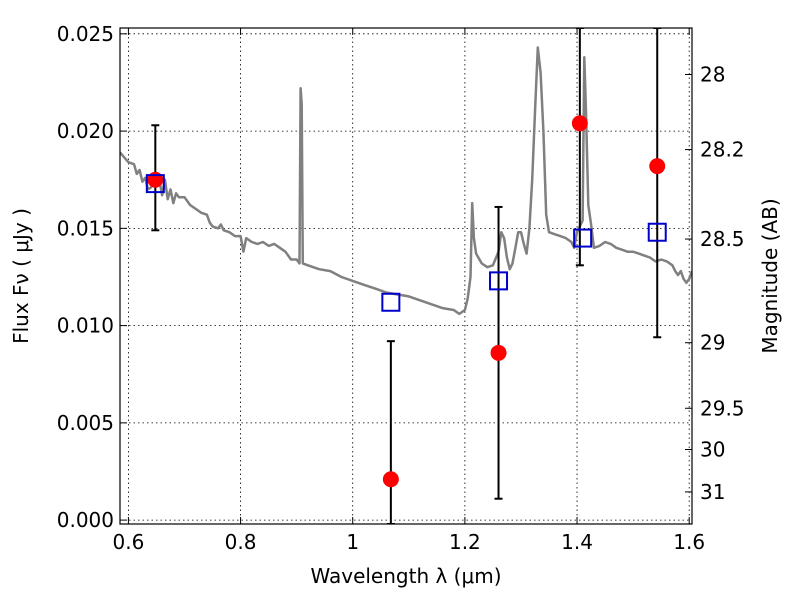 The width and height of the screenshot is (800, 600). What do you see at coordinates (722, 150) in the screenshot?
I see `y2-tick-label: 28.2` at bounding box center [722, 150].